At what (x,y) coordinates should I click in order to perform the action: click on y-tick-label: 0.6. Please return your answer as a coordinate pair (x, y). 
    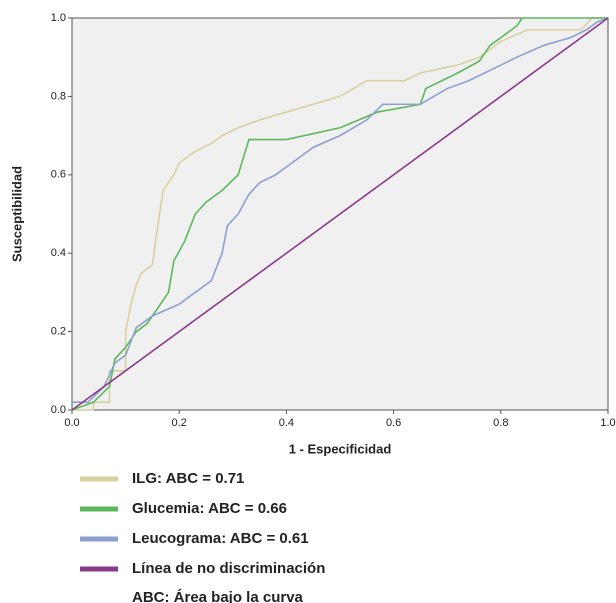
    Looking at the image, I should click on (58, 175).